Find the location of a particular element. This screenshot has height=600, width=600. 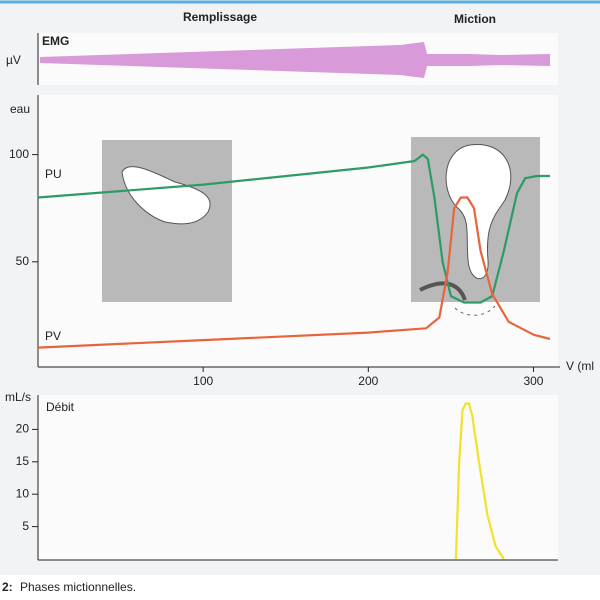

y-tick-label: 15 is located at coordinates (23, 461).